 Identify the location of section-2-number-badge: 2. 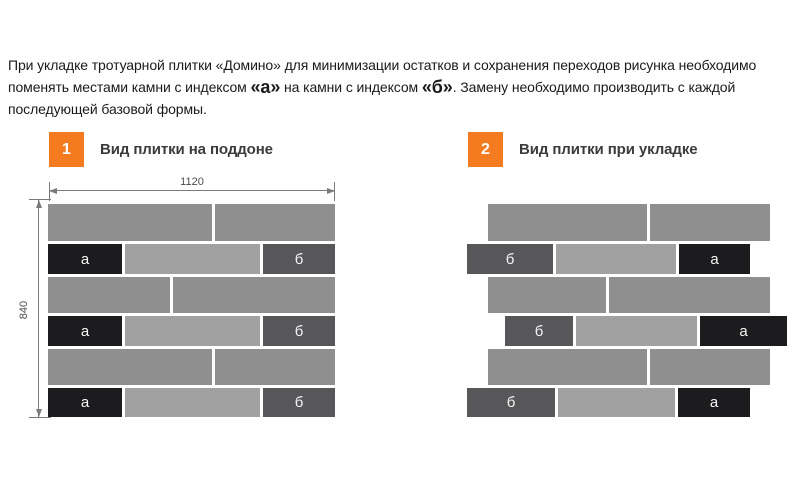
(485, 149).